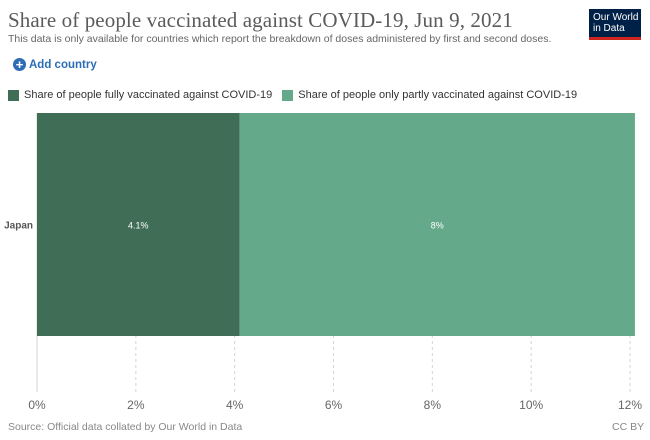 This screenshot has height=440, width=650. Describe the element at coordinates (13, 95) in the screenshot. I see `legend-swatch-fully` at that location.